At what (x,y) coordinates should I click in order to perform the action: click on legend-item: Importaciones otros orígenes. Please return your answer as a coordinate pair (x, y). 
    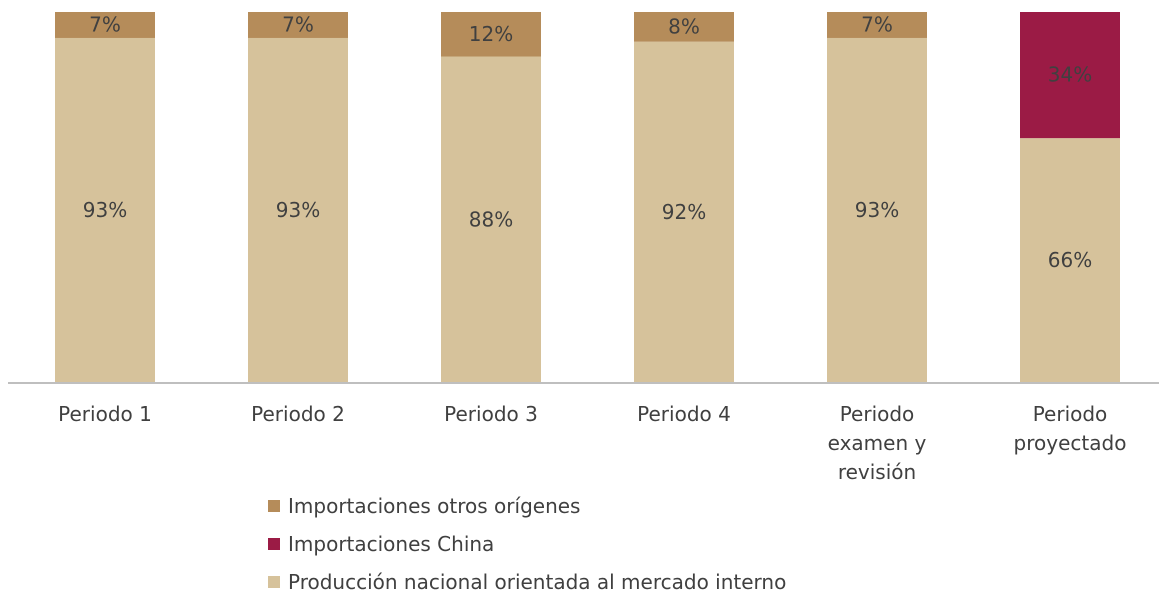
    Looking at the image, I should click on (424, 506).